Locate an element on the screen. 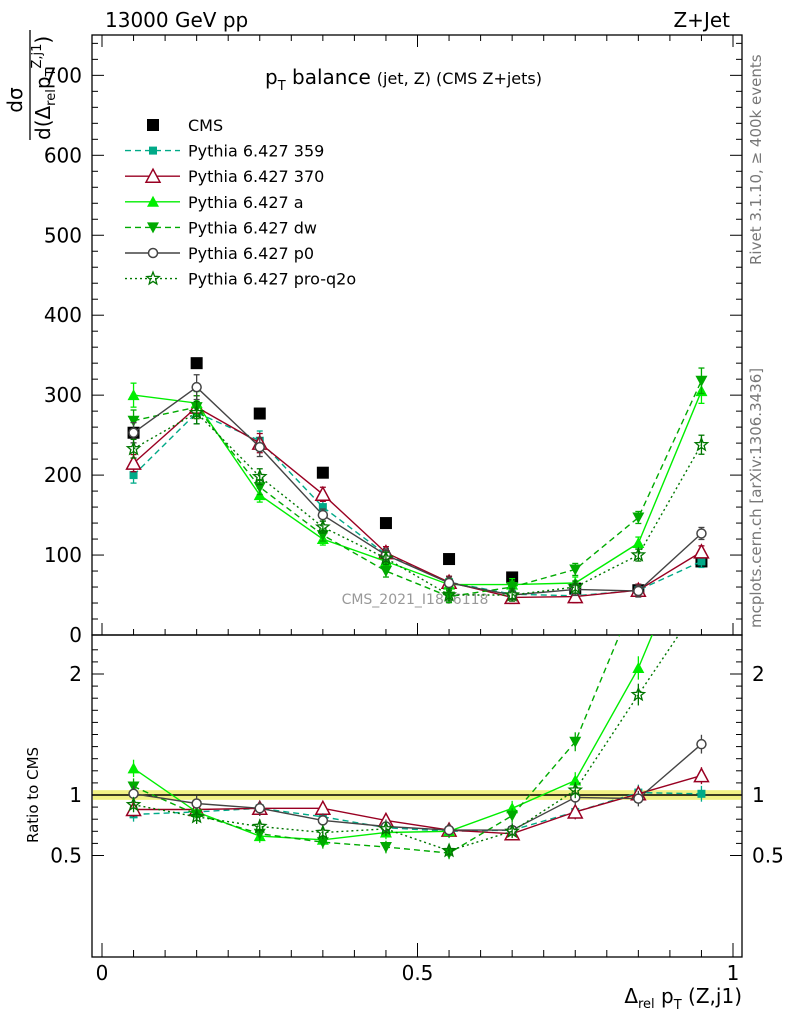 This screenshot has height=1024, width=786. mcplots-label: mcplots.cern.ch [arXiv:1306.3436] is located at coordinates (756, 498).